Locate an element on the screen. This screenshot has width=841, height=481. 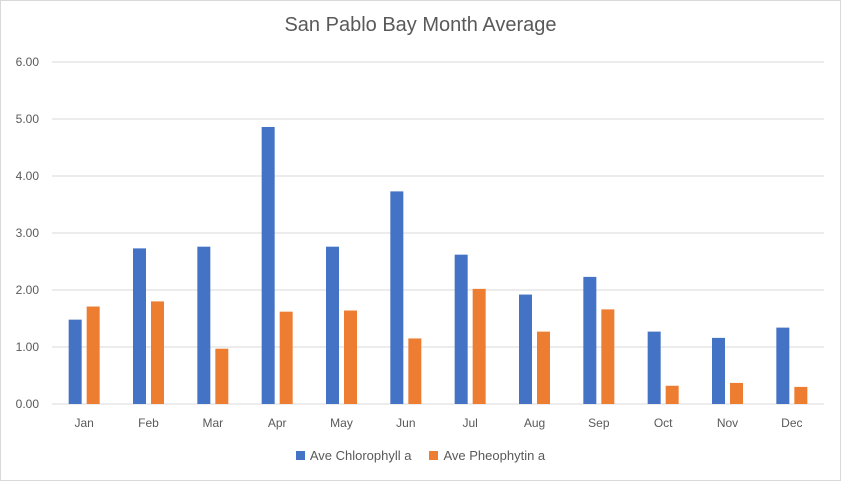
legend-item-chlorophyll: Ave Chlorophyll a is located at coordinates (353, 455).